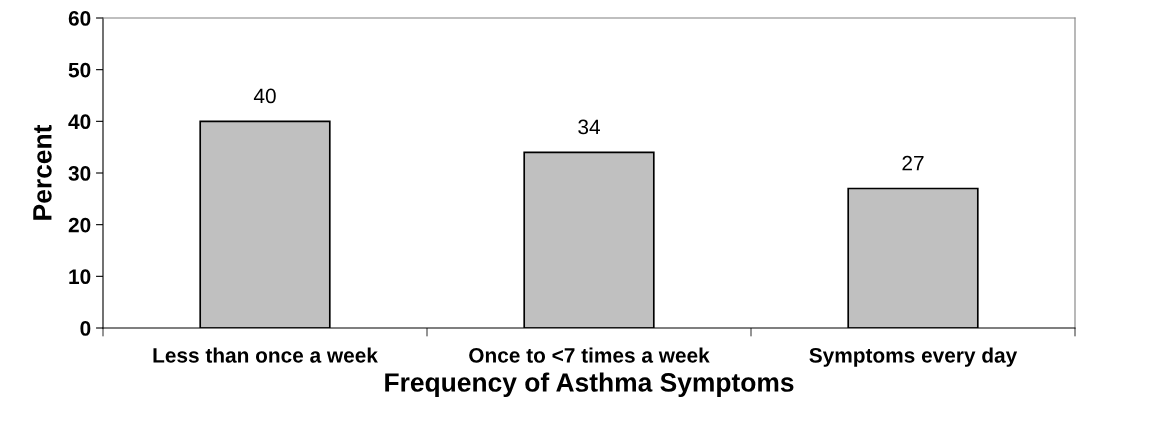 Image resolution: width=1163 pixels, height=423 pixels. Describe the element at coordinates (79, 18) in the screenshot. I see `y-tick-label: 60` at that location.